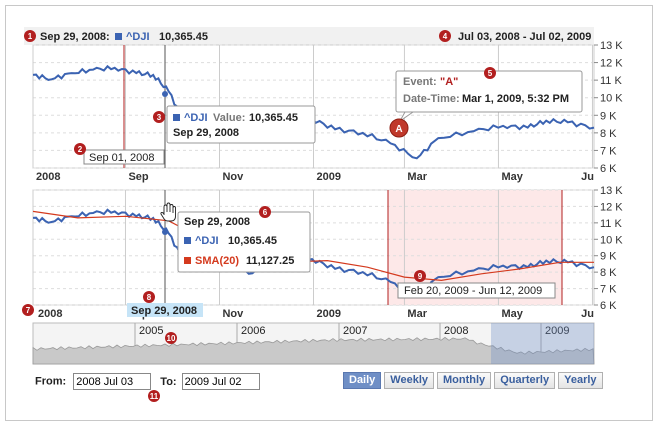 This screenshot has width=658, height=426. I want to click on callout-marker-number: 7, so click(28, 310).